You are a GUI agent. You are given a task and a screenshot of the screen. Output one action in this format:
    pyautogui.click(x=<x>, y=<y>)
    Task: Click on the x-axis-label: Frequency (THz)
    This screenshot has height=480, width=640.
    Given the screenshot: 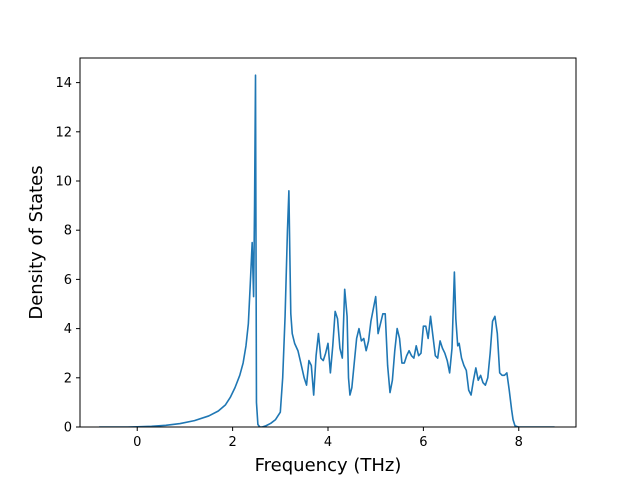 What is the action you would take?
    pyautogui.click(x=328, y=465)
    